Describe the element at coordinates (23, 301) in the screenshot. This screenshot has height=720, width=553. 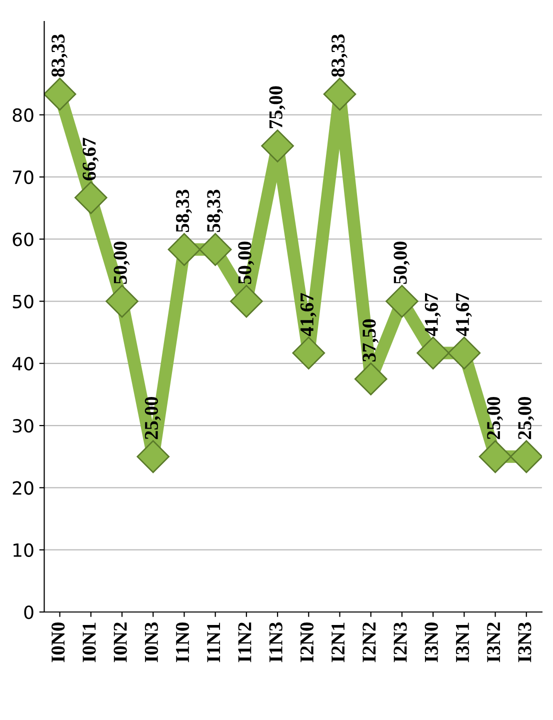
I see `y-tick-label: 50` at that location.